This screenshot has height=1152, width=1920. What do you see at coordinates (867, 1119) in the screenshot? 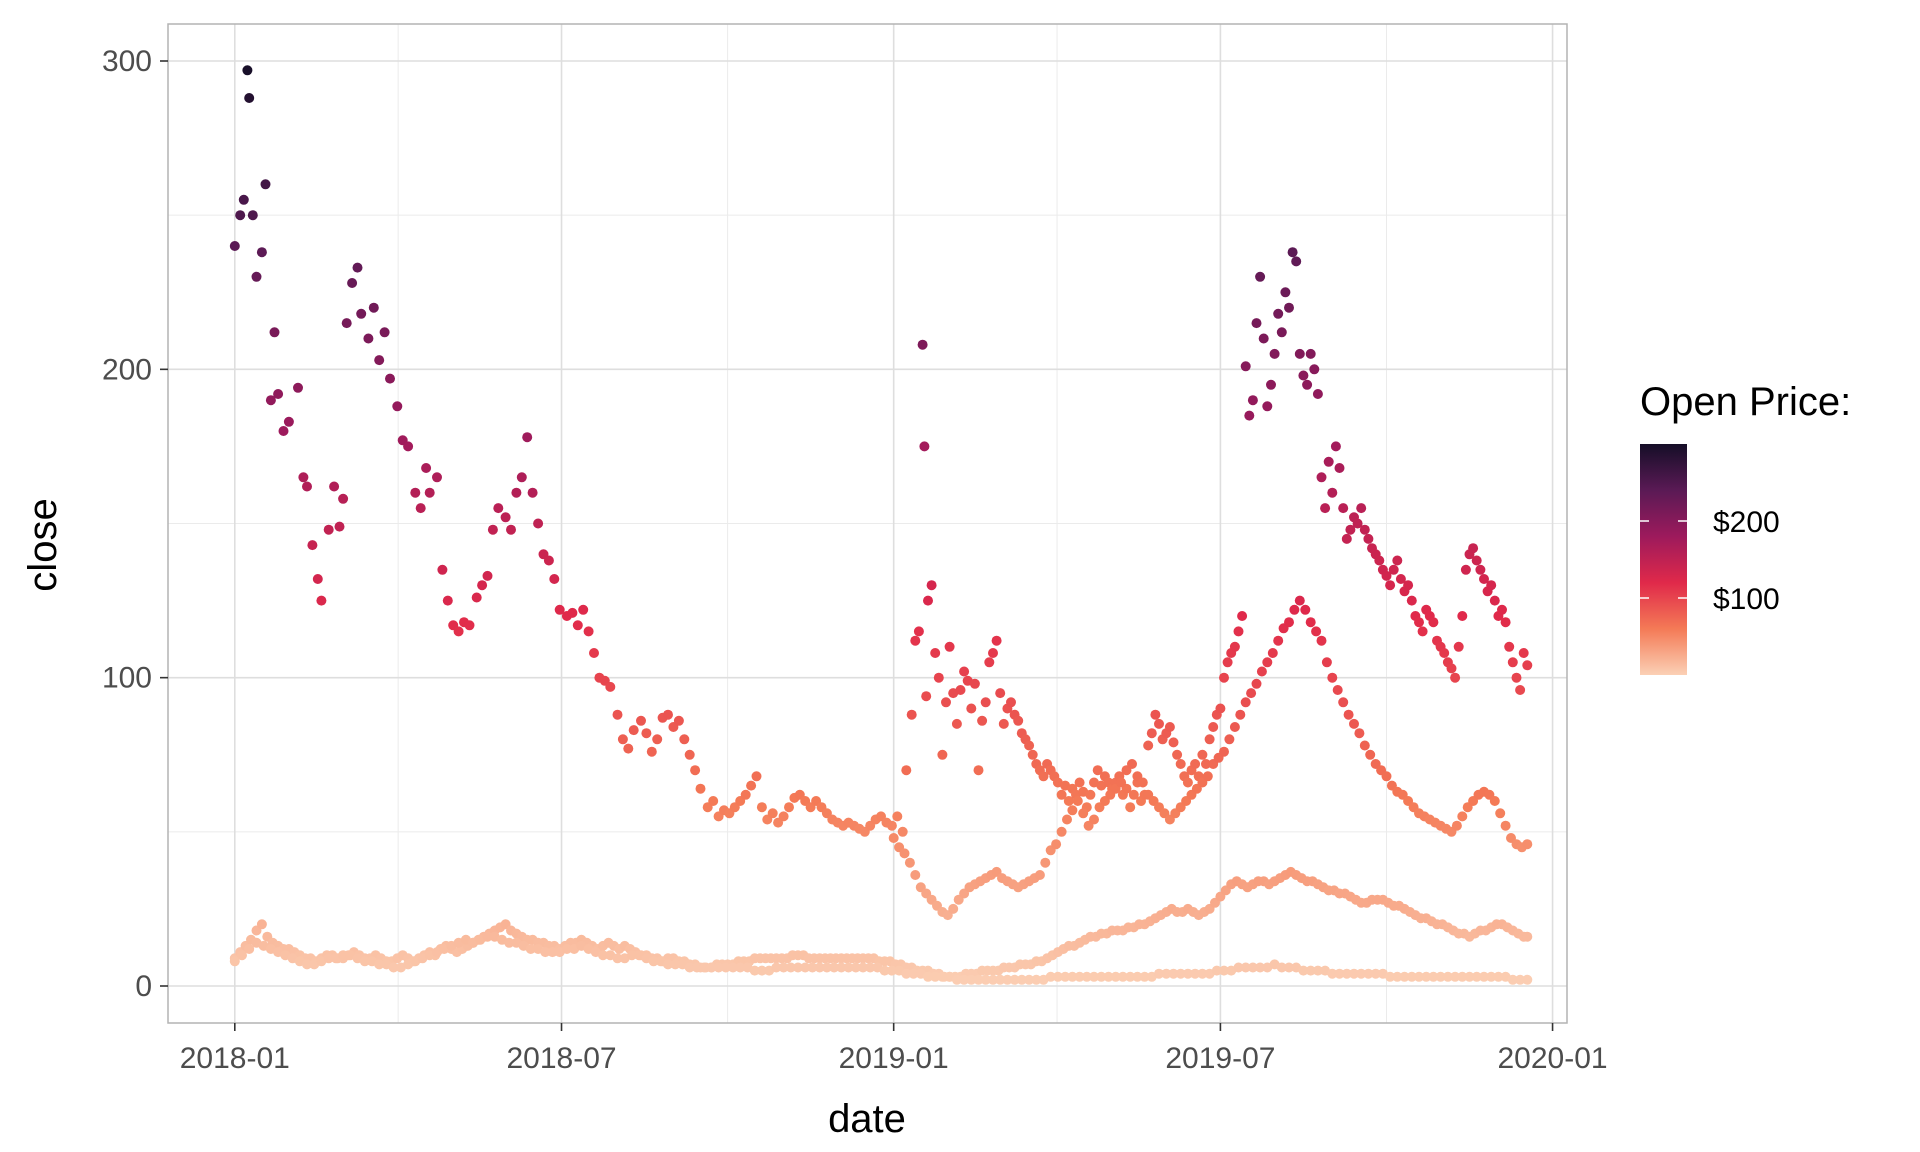
I see `x-axis-title: date` at bounding box center [867, 1119].